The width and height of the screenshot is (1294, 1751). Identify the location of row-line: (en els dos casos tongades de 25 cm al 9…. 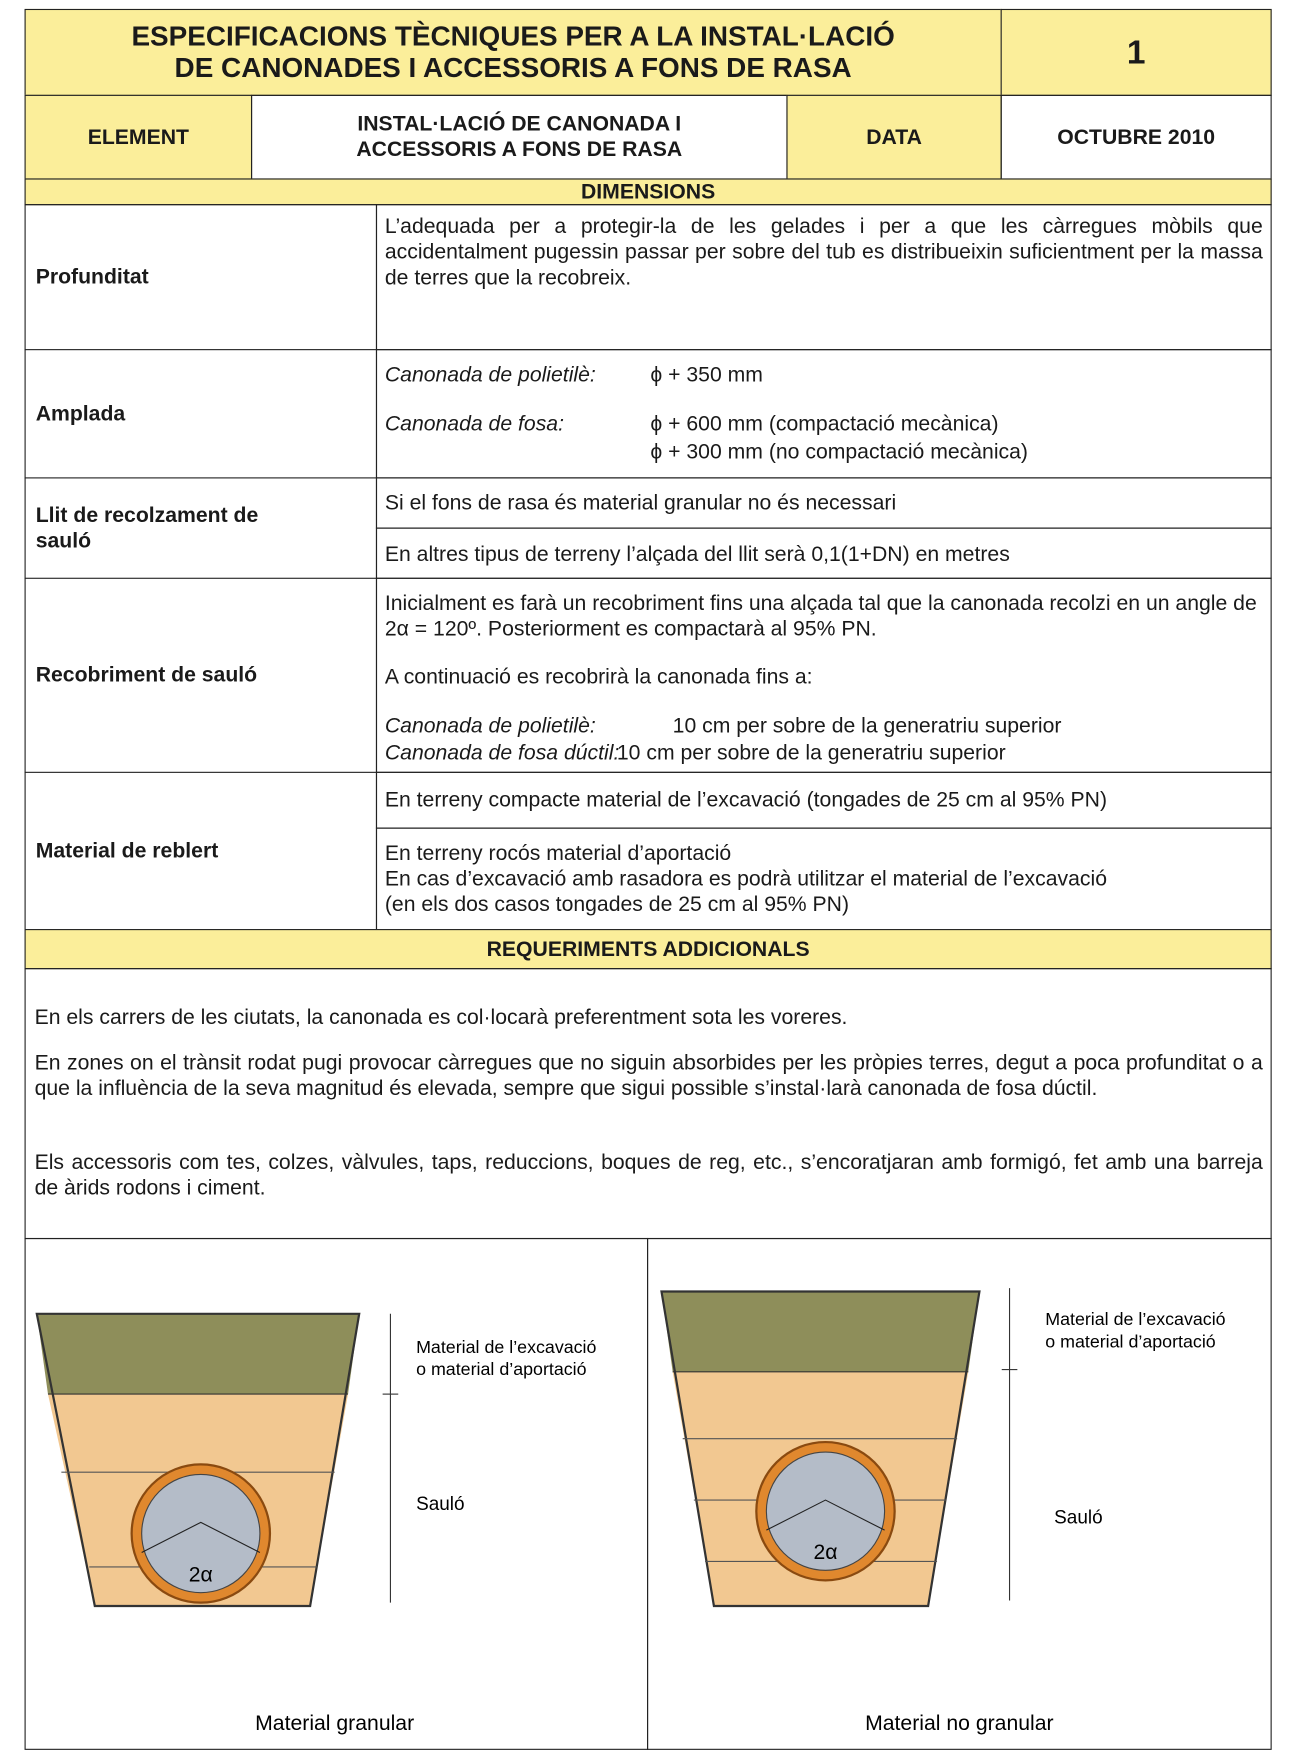
(617, 905).